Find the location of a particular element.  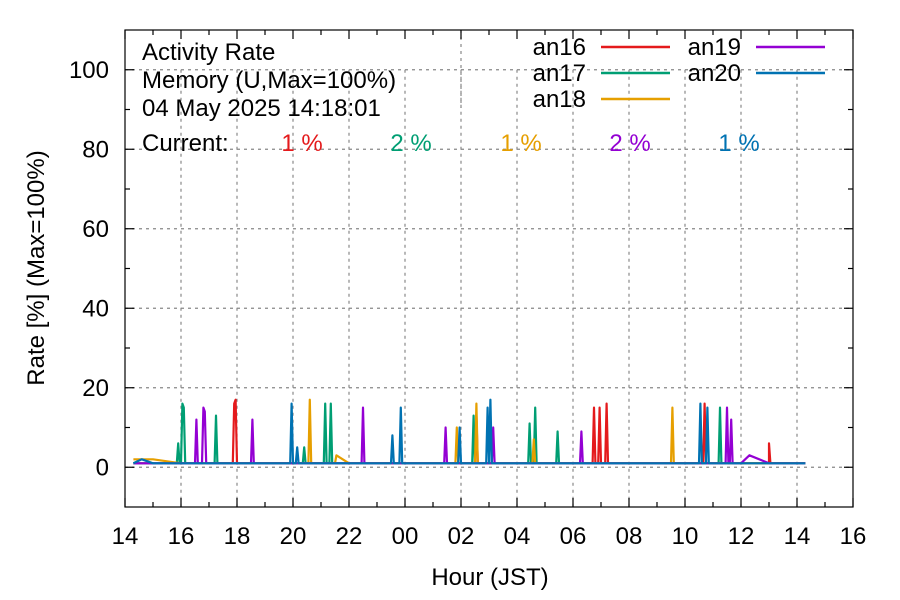

legend-label-an20: an20 is located at coordinates (714, 73).